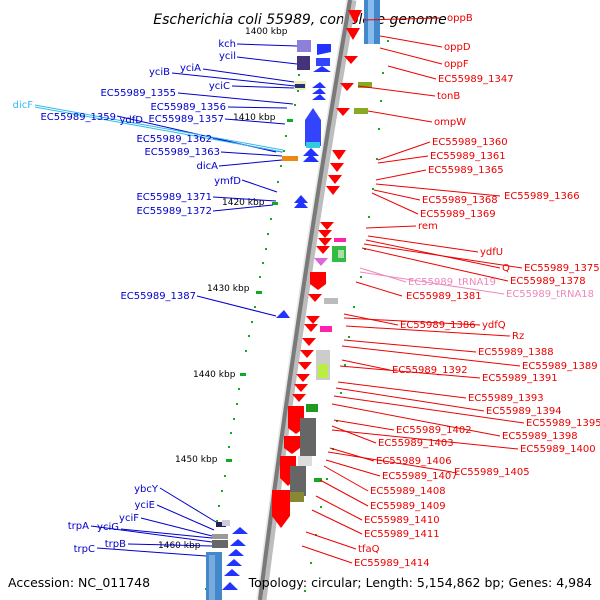  What do you see at coordinates (108, 527) in the screenshot?
I see `gene-label-left: yciG` at bounding box center [108, 527].